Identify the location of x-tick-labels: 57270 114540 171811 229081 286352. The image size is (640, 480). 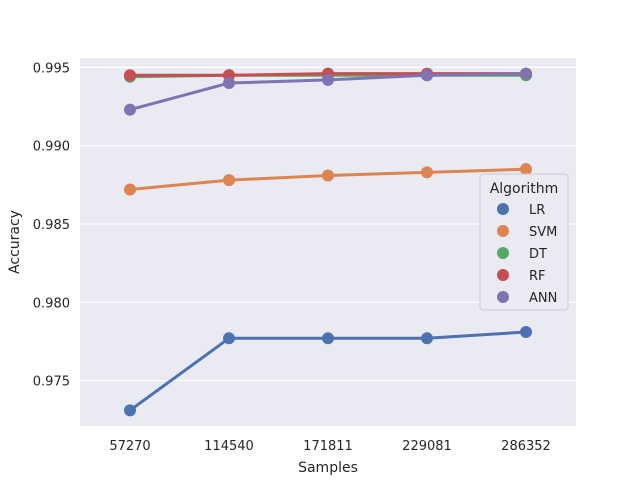
(330, 446).